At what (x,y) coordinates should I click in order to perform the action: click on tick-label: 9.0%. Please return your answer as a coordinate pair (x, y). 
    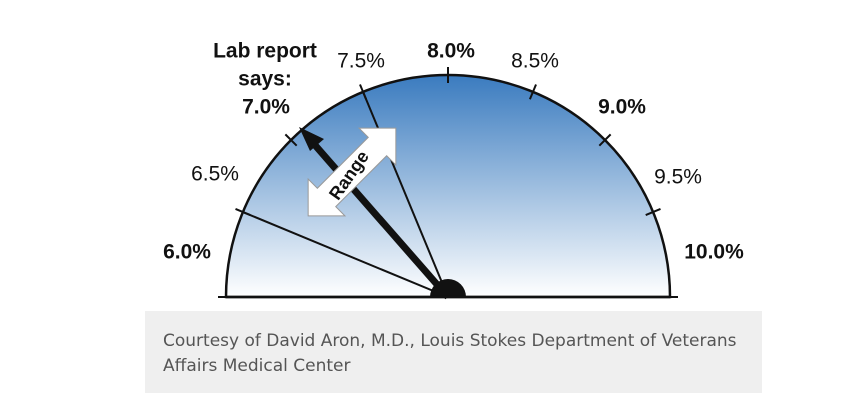
    Looking at the image, I should click on (622, 107).